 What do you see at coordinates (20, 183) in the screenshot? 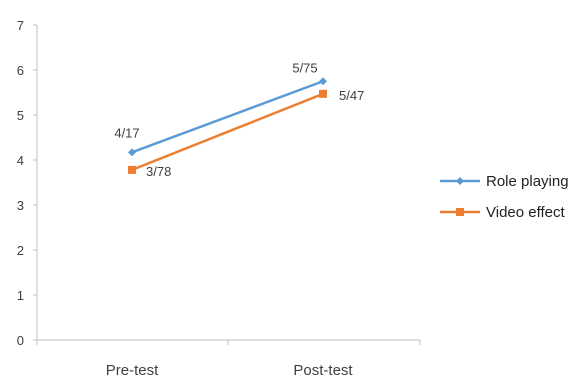
I see `y-axis-tick-labels: 0 1 2 3 4 5 6 7` at bounding box center [20, 183].